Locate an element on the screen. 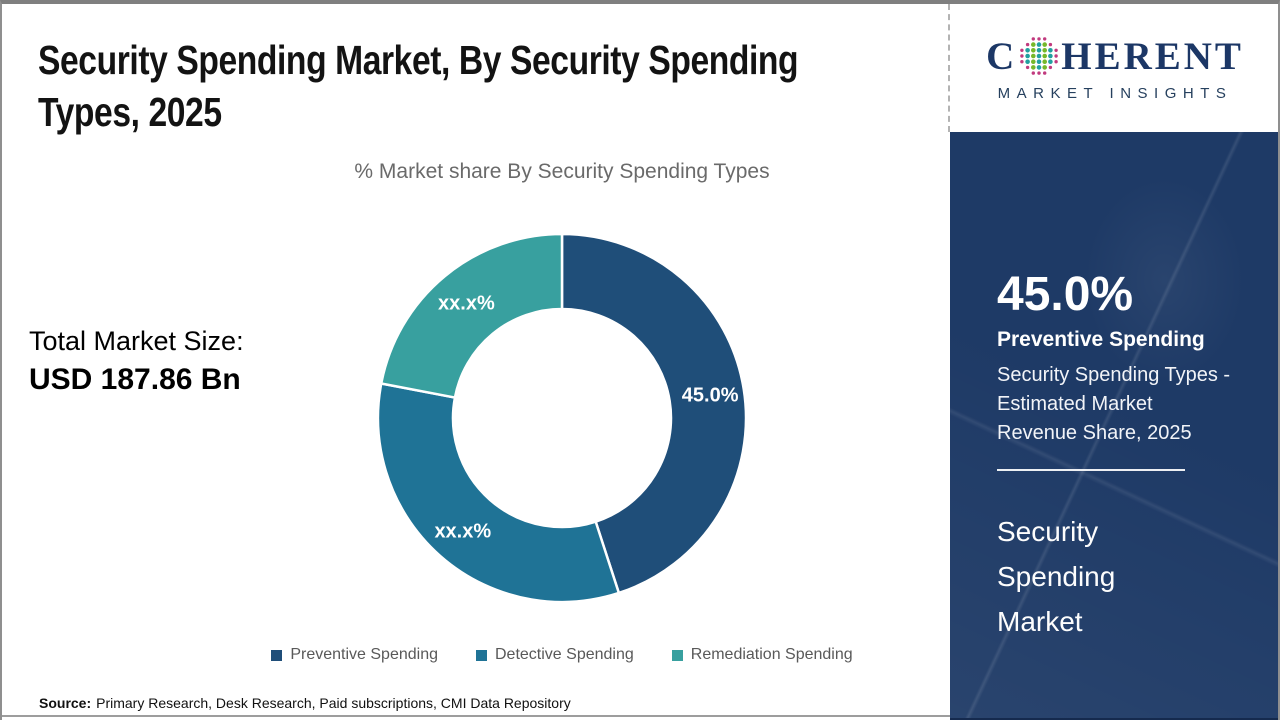 Image resolution: width=1280 pixels, height=720 pixels. highlight-description-line2: Estimated Market is located at coordinates (1075, 404).